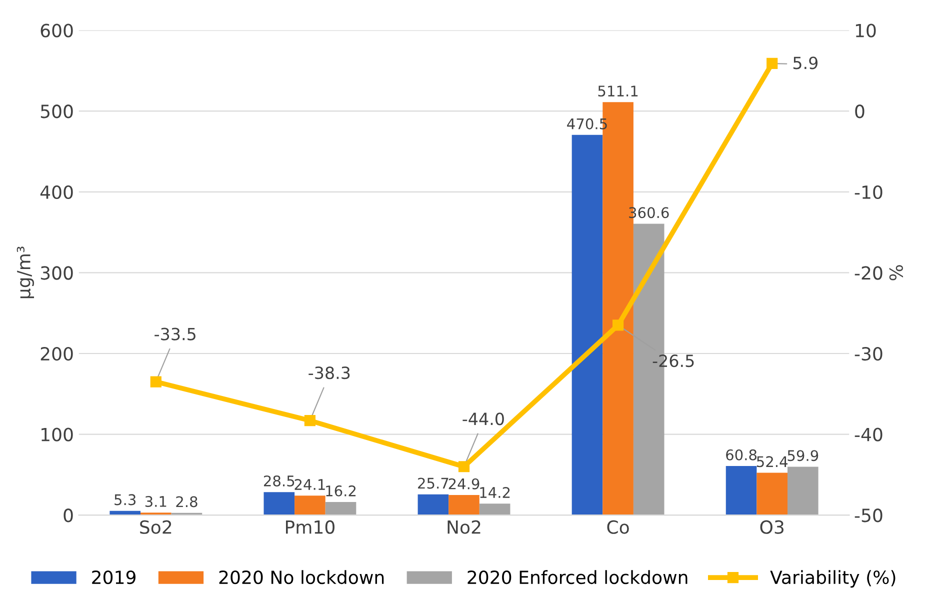  What do you see at coordinates (187, 502) in the screenshot?
I see `data-label: 2.8` at bounding box center [187, 502].